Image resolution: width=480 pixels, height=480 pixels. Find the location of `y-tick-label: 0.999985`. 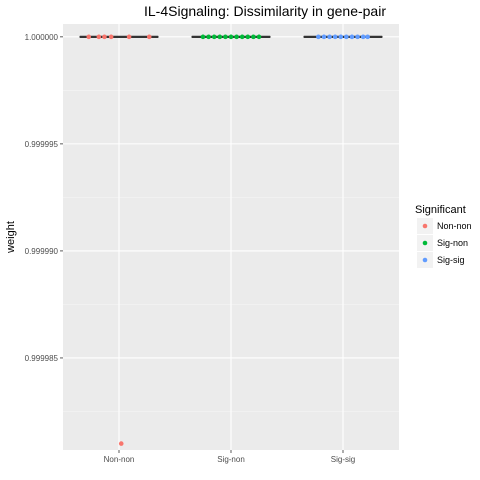

y-tick-label: 0.999985 is located at coordinates (42, 358).